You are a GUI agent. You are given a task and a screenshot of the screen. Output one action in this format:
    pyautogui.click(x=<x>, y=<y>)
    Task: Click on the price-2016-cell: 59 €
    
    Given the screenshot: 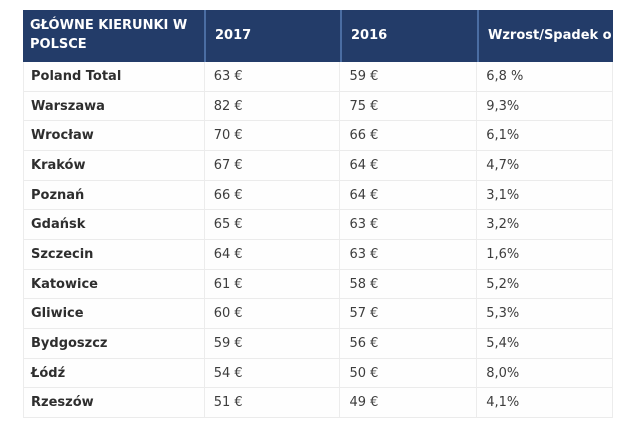 What is the action you would take?
    pyautogui.click(x=407, y=76)
    